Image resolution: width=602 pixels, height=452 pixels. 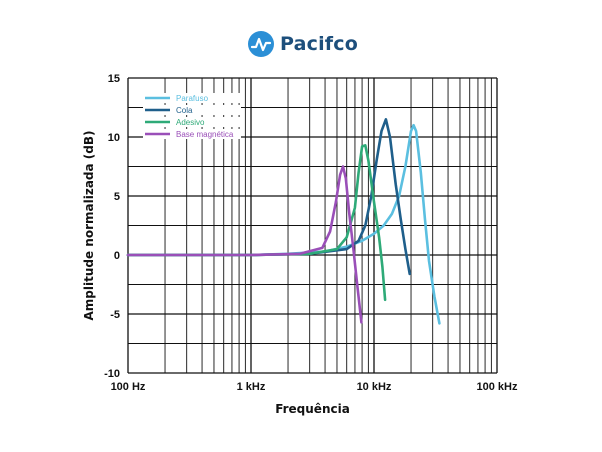 What do you see at coordinates (497, 387) in the screenshot?
I see `x-tick-label: 100 kHz` at bounding box center [497, 387].